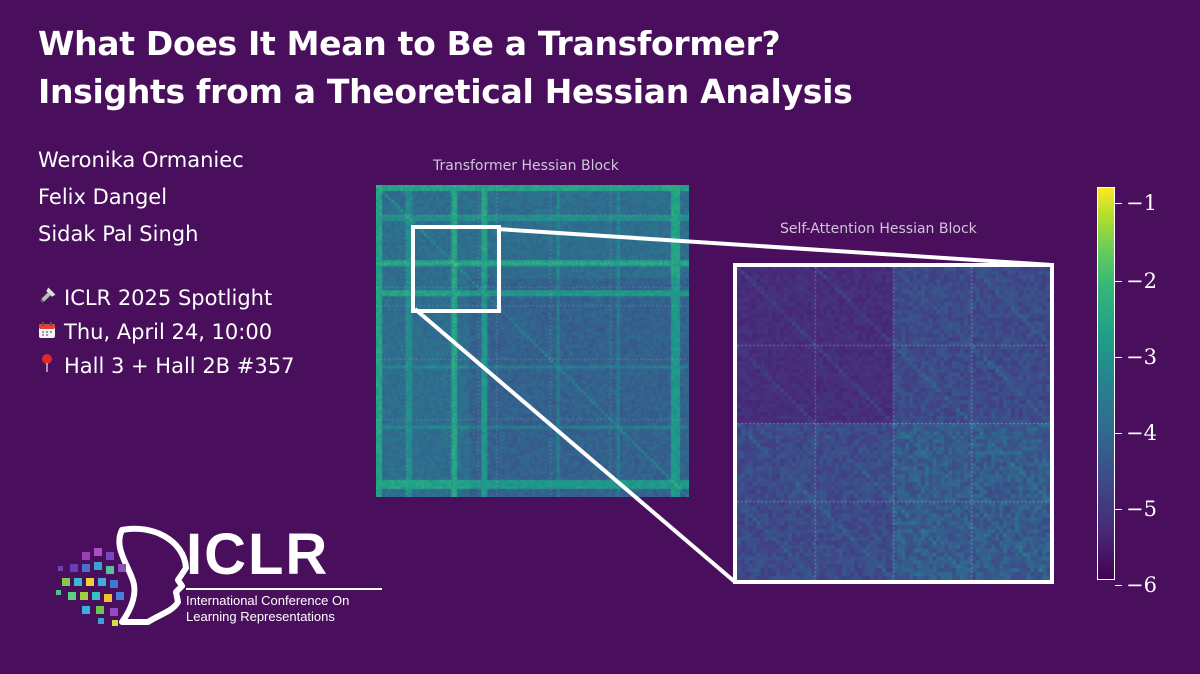 This screenshot has width=1200, height=674. What do you see at coordinates (409, 43) in the screenshot?
I see `title-line-1: What Does It Mean to Be a Transformer?` at bounding box center [409, 43].